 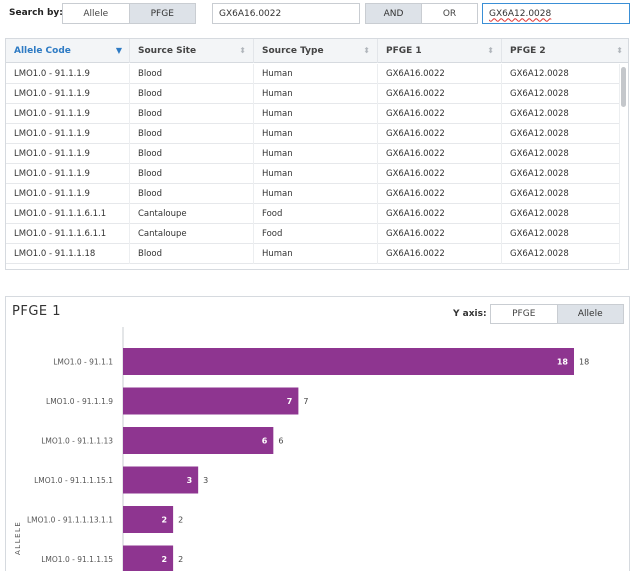 I want to click on search-mode-toggle: Allele PFGE, so click(x=129, y=13).